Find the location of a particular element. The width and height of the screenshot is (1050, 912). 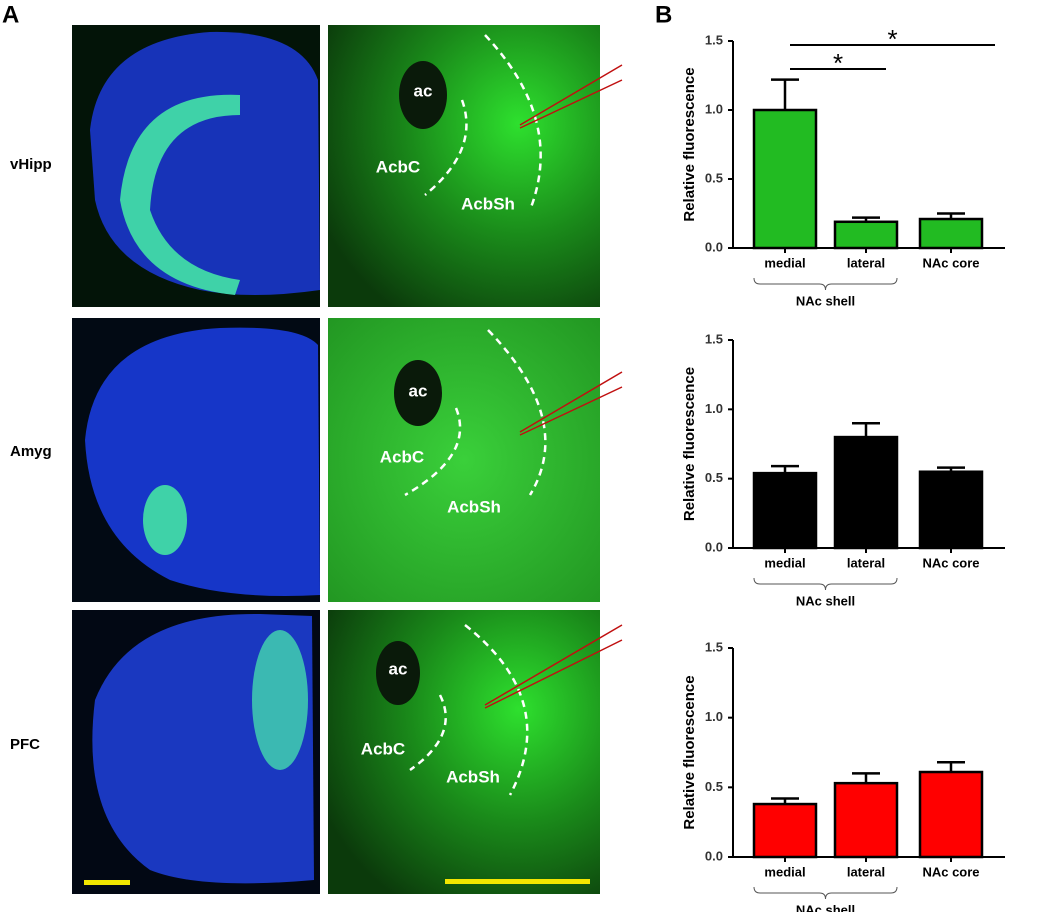

panel-label: A is located at coordinates (10, 14).